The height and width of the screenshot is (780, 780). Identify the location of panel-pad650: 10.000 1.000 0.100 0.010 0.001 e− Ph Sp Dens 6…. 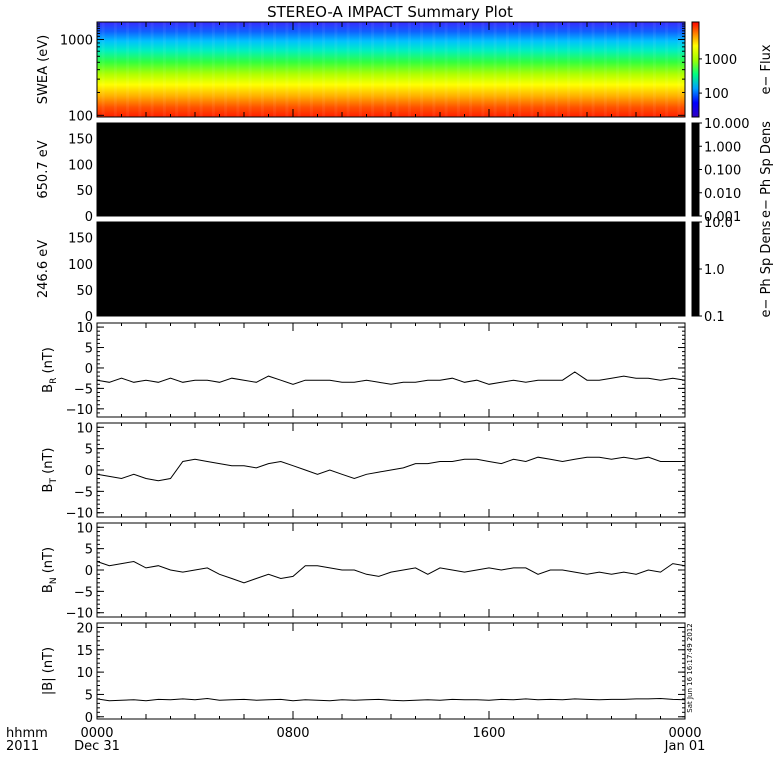
(405, 171).